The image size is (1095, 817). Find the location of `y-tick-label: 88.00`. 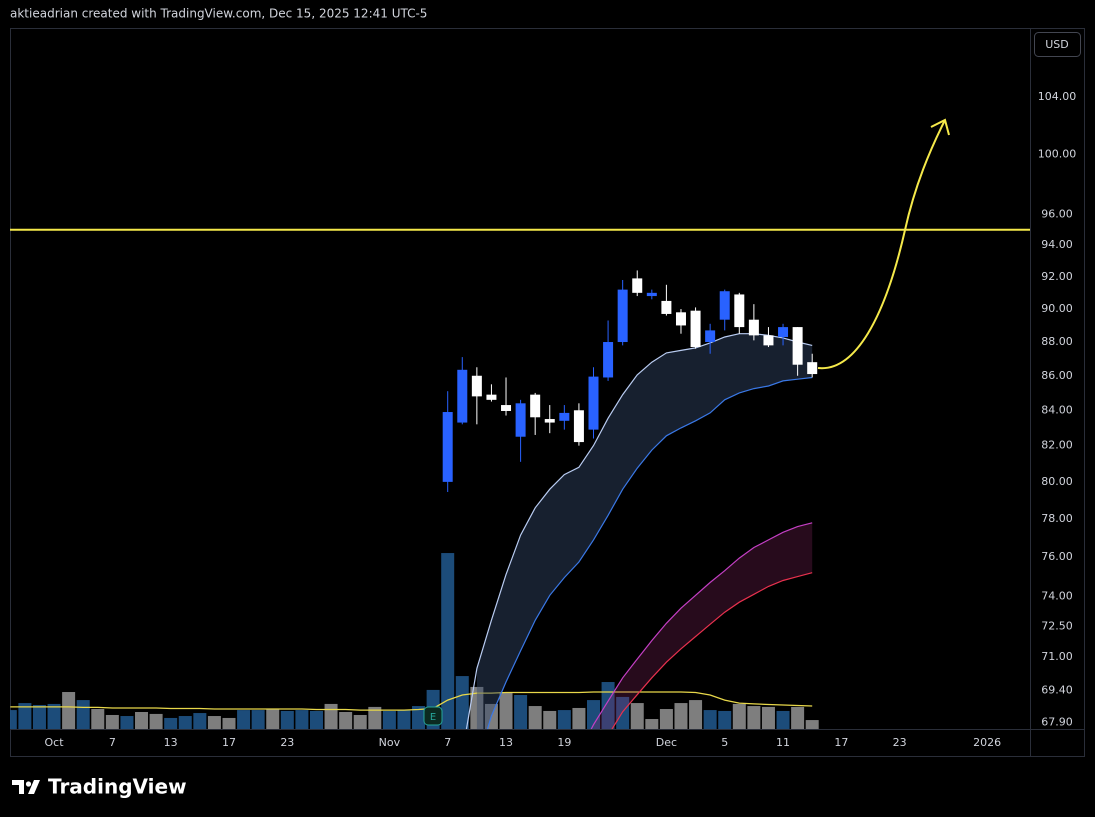

y-tick-label: 88.00 is located at coordinates (1057, 341).